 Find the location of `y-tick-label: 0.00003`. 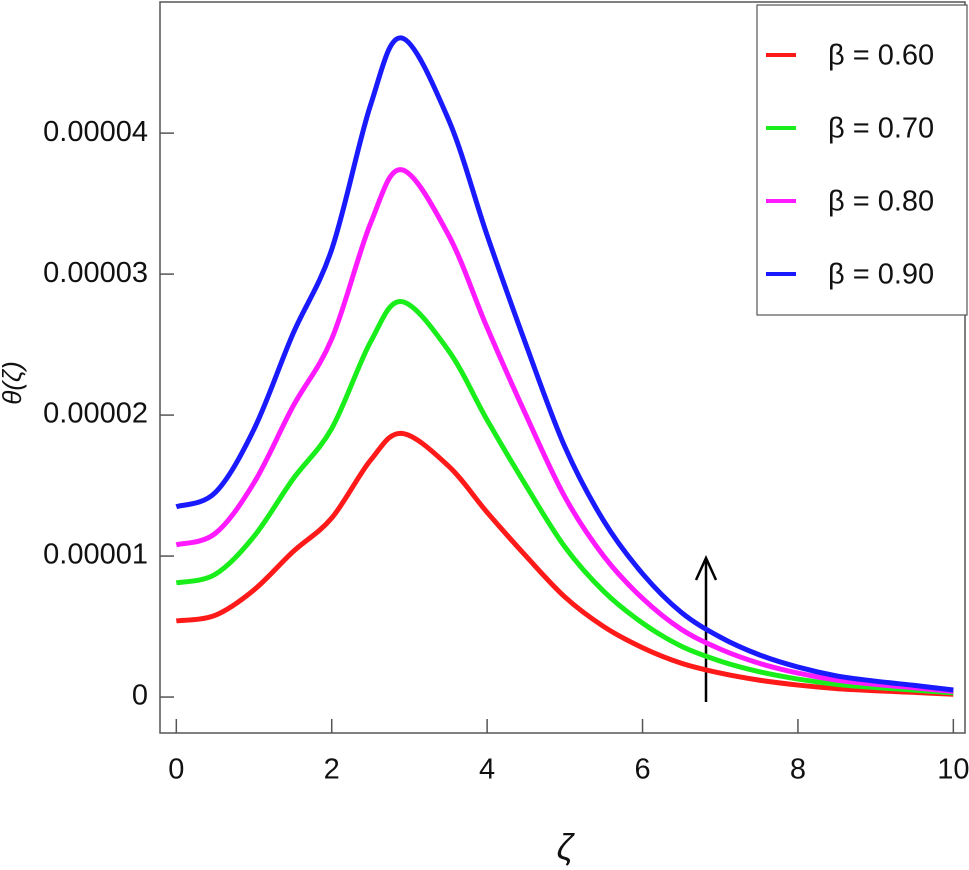

y-tick-label: 0.00003 is located at coordinates (95, 273).